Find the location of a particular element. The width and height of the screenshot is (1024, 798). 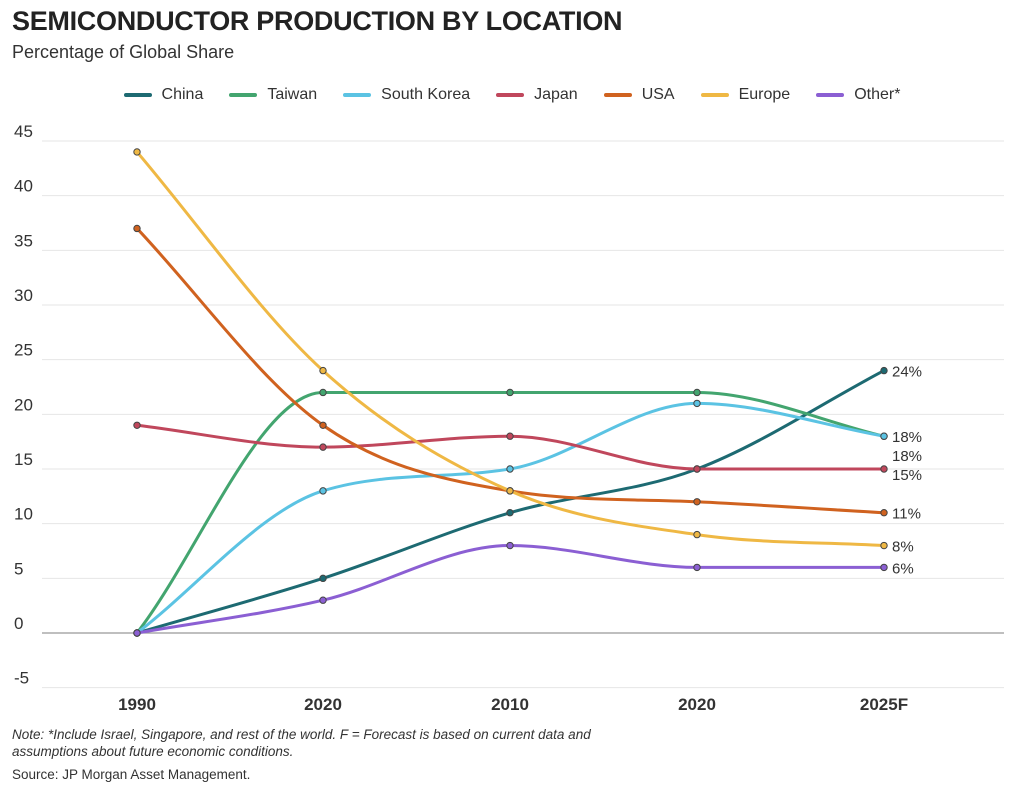

end-value-label: 8% is located at coordinates (903, 547).